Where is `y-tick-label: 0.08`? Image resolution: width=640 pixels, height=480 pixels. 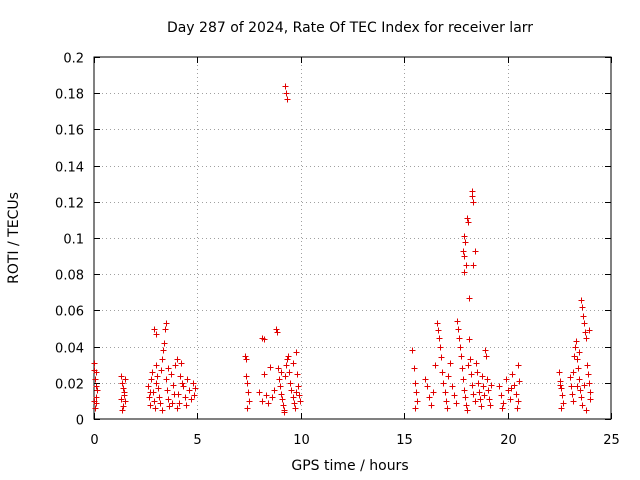
y-tick-label: 0.08 is located at coordinates (69, 276).